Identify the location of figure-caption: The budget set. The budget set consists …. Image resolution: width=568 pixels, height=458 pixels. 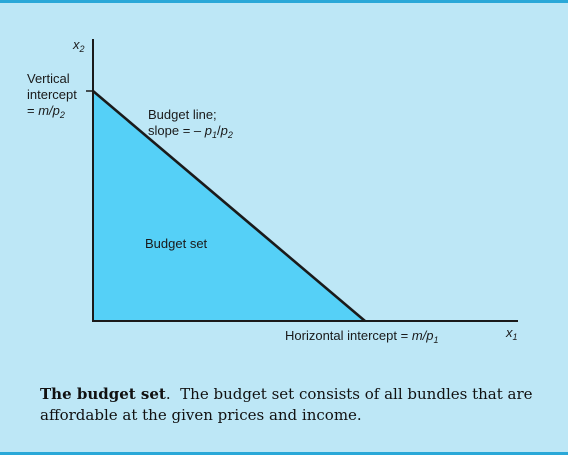
(292, 405).